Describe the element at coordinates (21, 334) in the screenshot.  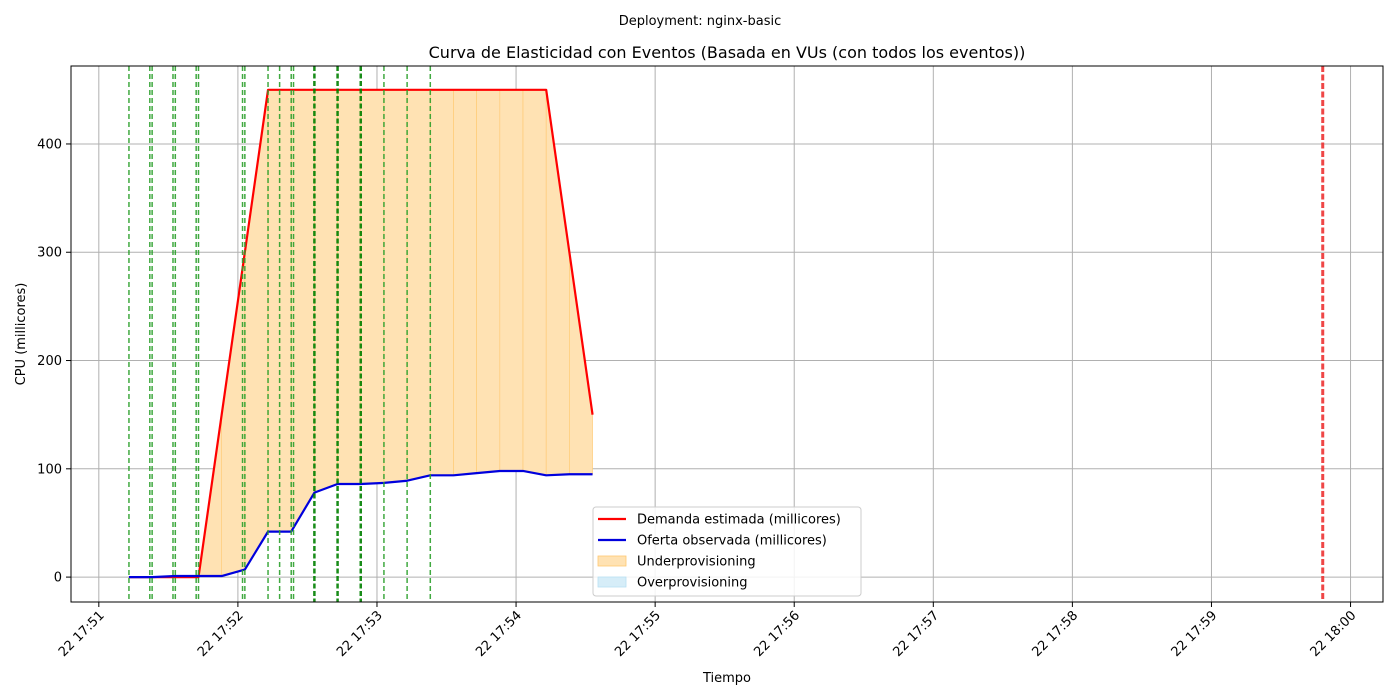
I see `y-axis-label: CPU (millicores)` at that location.